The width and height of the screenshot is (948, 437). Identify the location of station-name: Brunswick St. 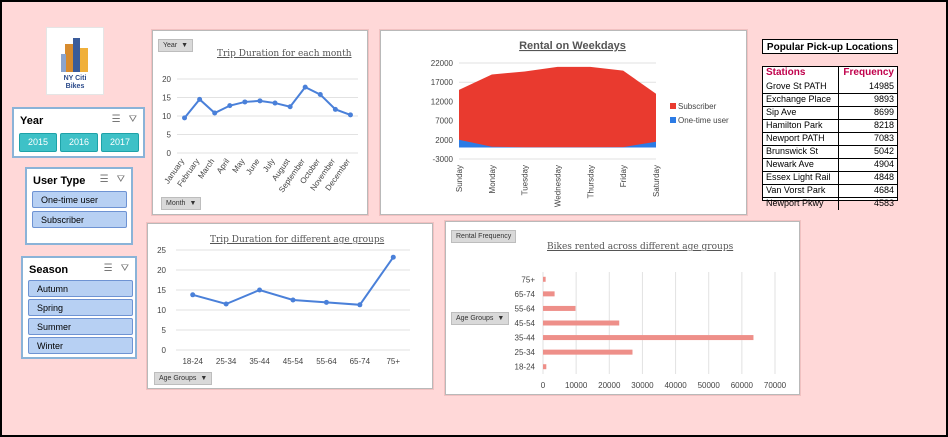
(801, 152).